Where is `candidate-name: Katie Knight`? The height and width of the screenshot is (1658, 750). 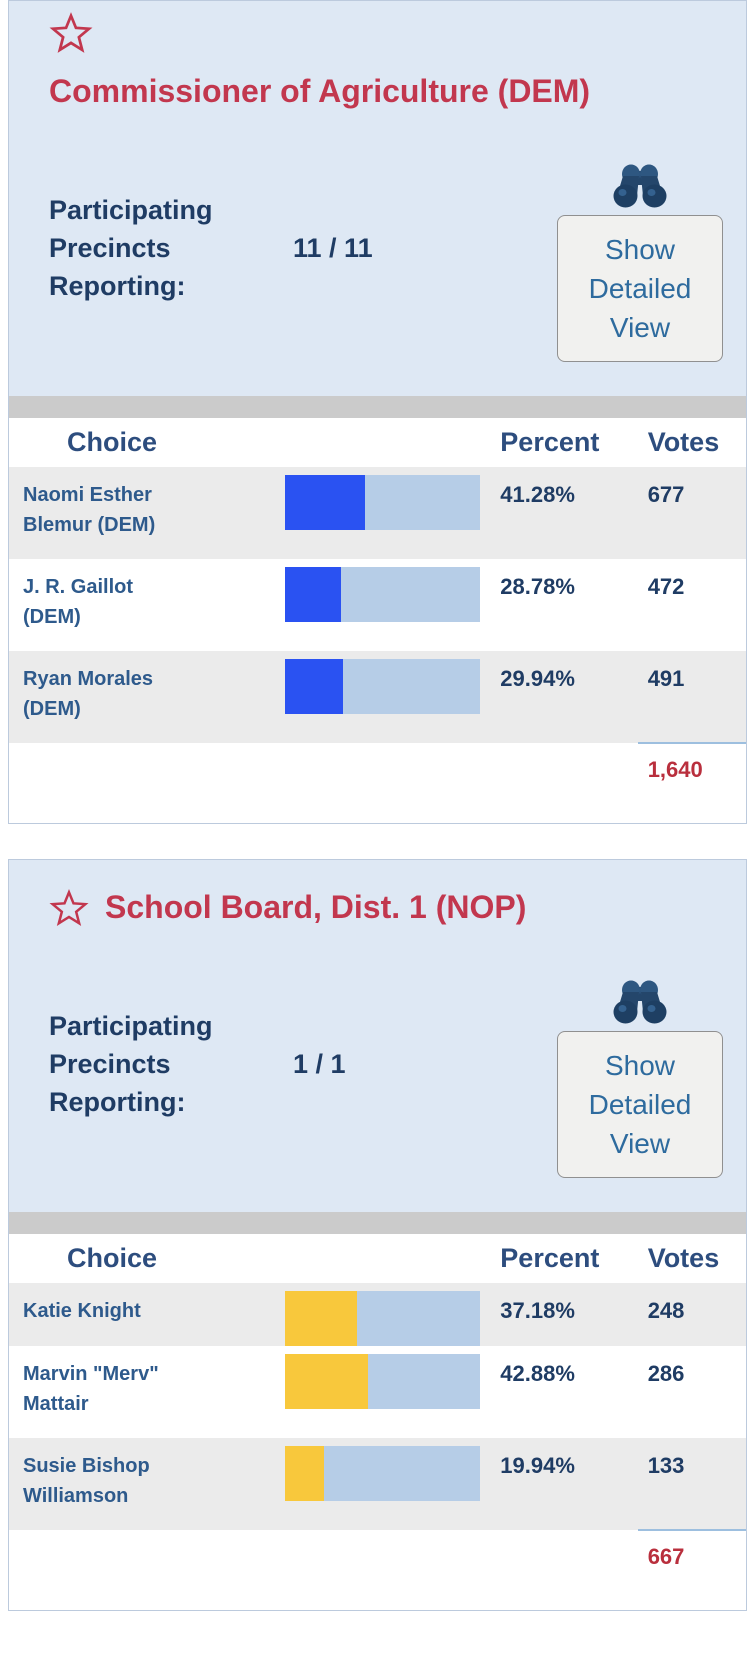 candidate-name: Katie Knight is located at coordinates (139, 1314).